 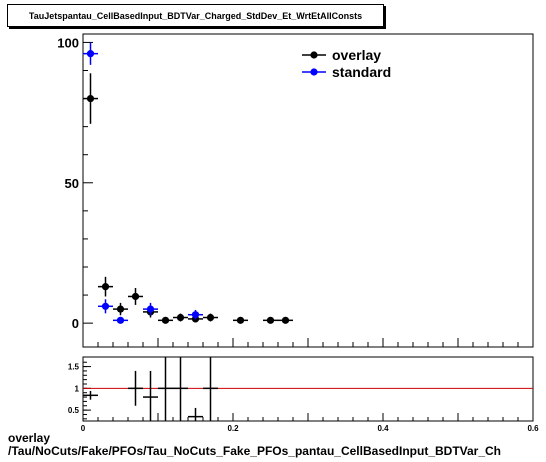 What do you see at coordinates (77, 388) in the screenshot?
I see `ratio-y-tick-label: 1` at bounding box center [77, 388].